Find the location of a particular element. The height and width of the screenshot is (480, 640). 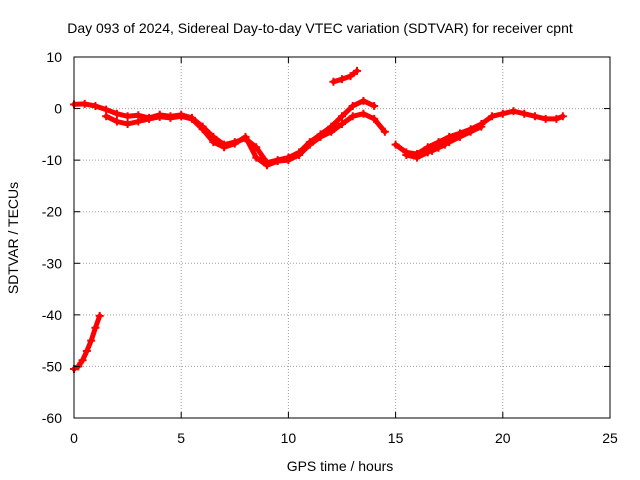

x-tick-label: 25 is located at coordinates (610, 438).